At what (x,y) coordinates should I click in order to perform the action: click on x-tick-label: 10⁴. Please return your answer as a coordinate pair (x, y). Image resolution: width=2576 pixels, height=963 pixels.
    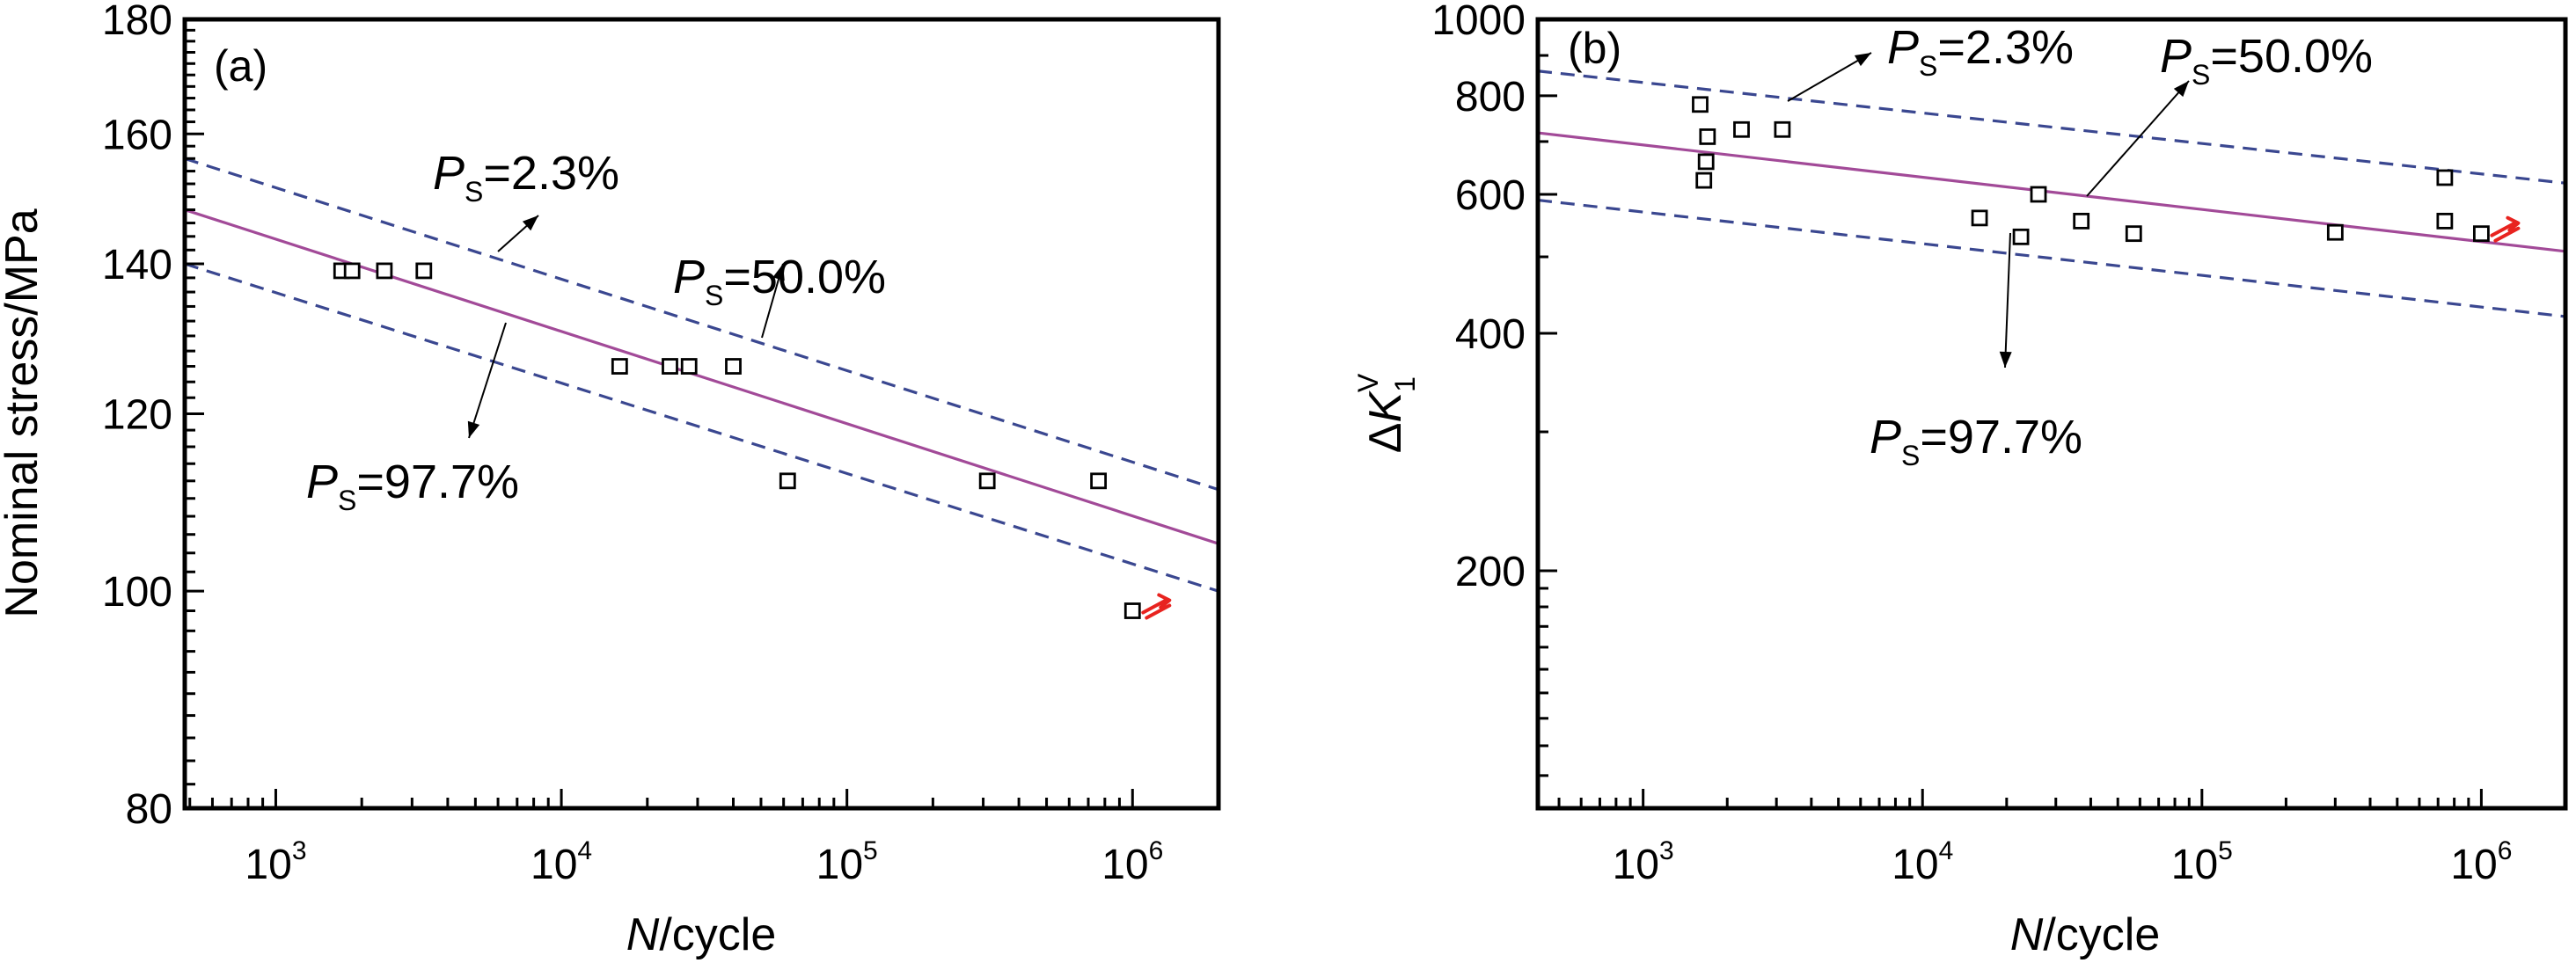
    Looking at the image, I should click on (561, 862).